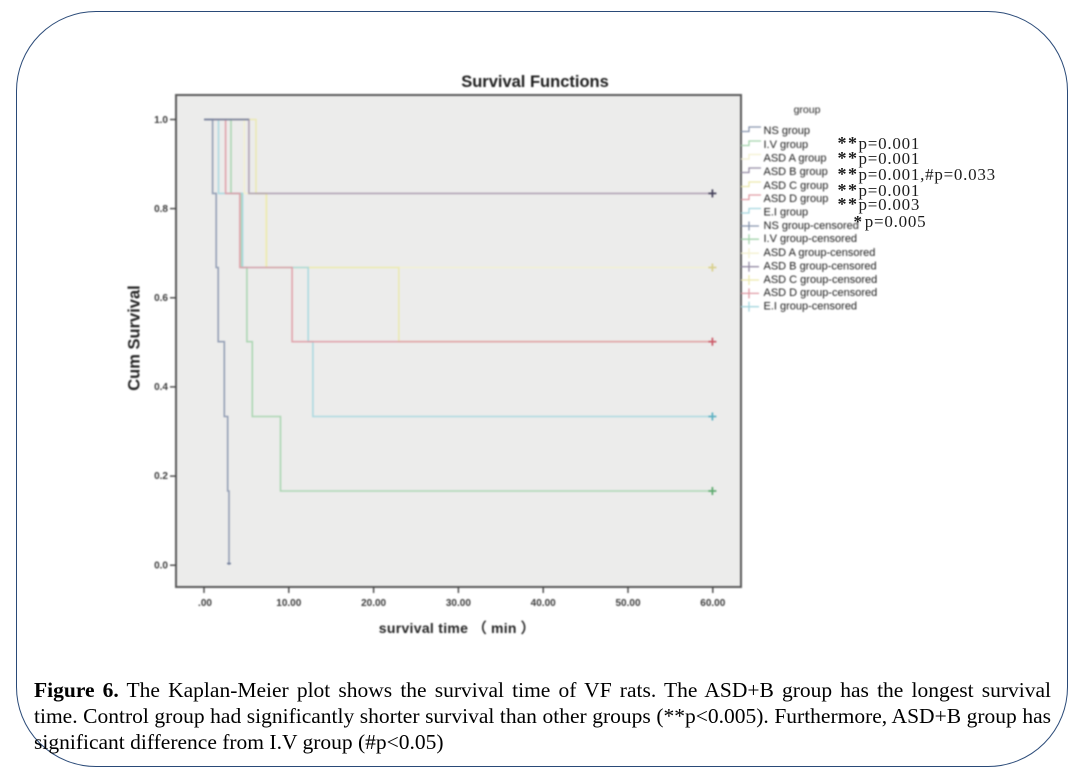  What do you see at coordinates (535, 82) in the screenshot?
I see `svg-text: Survival Functions` at bounding box center [535, 82].